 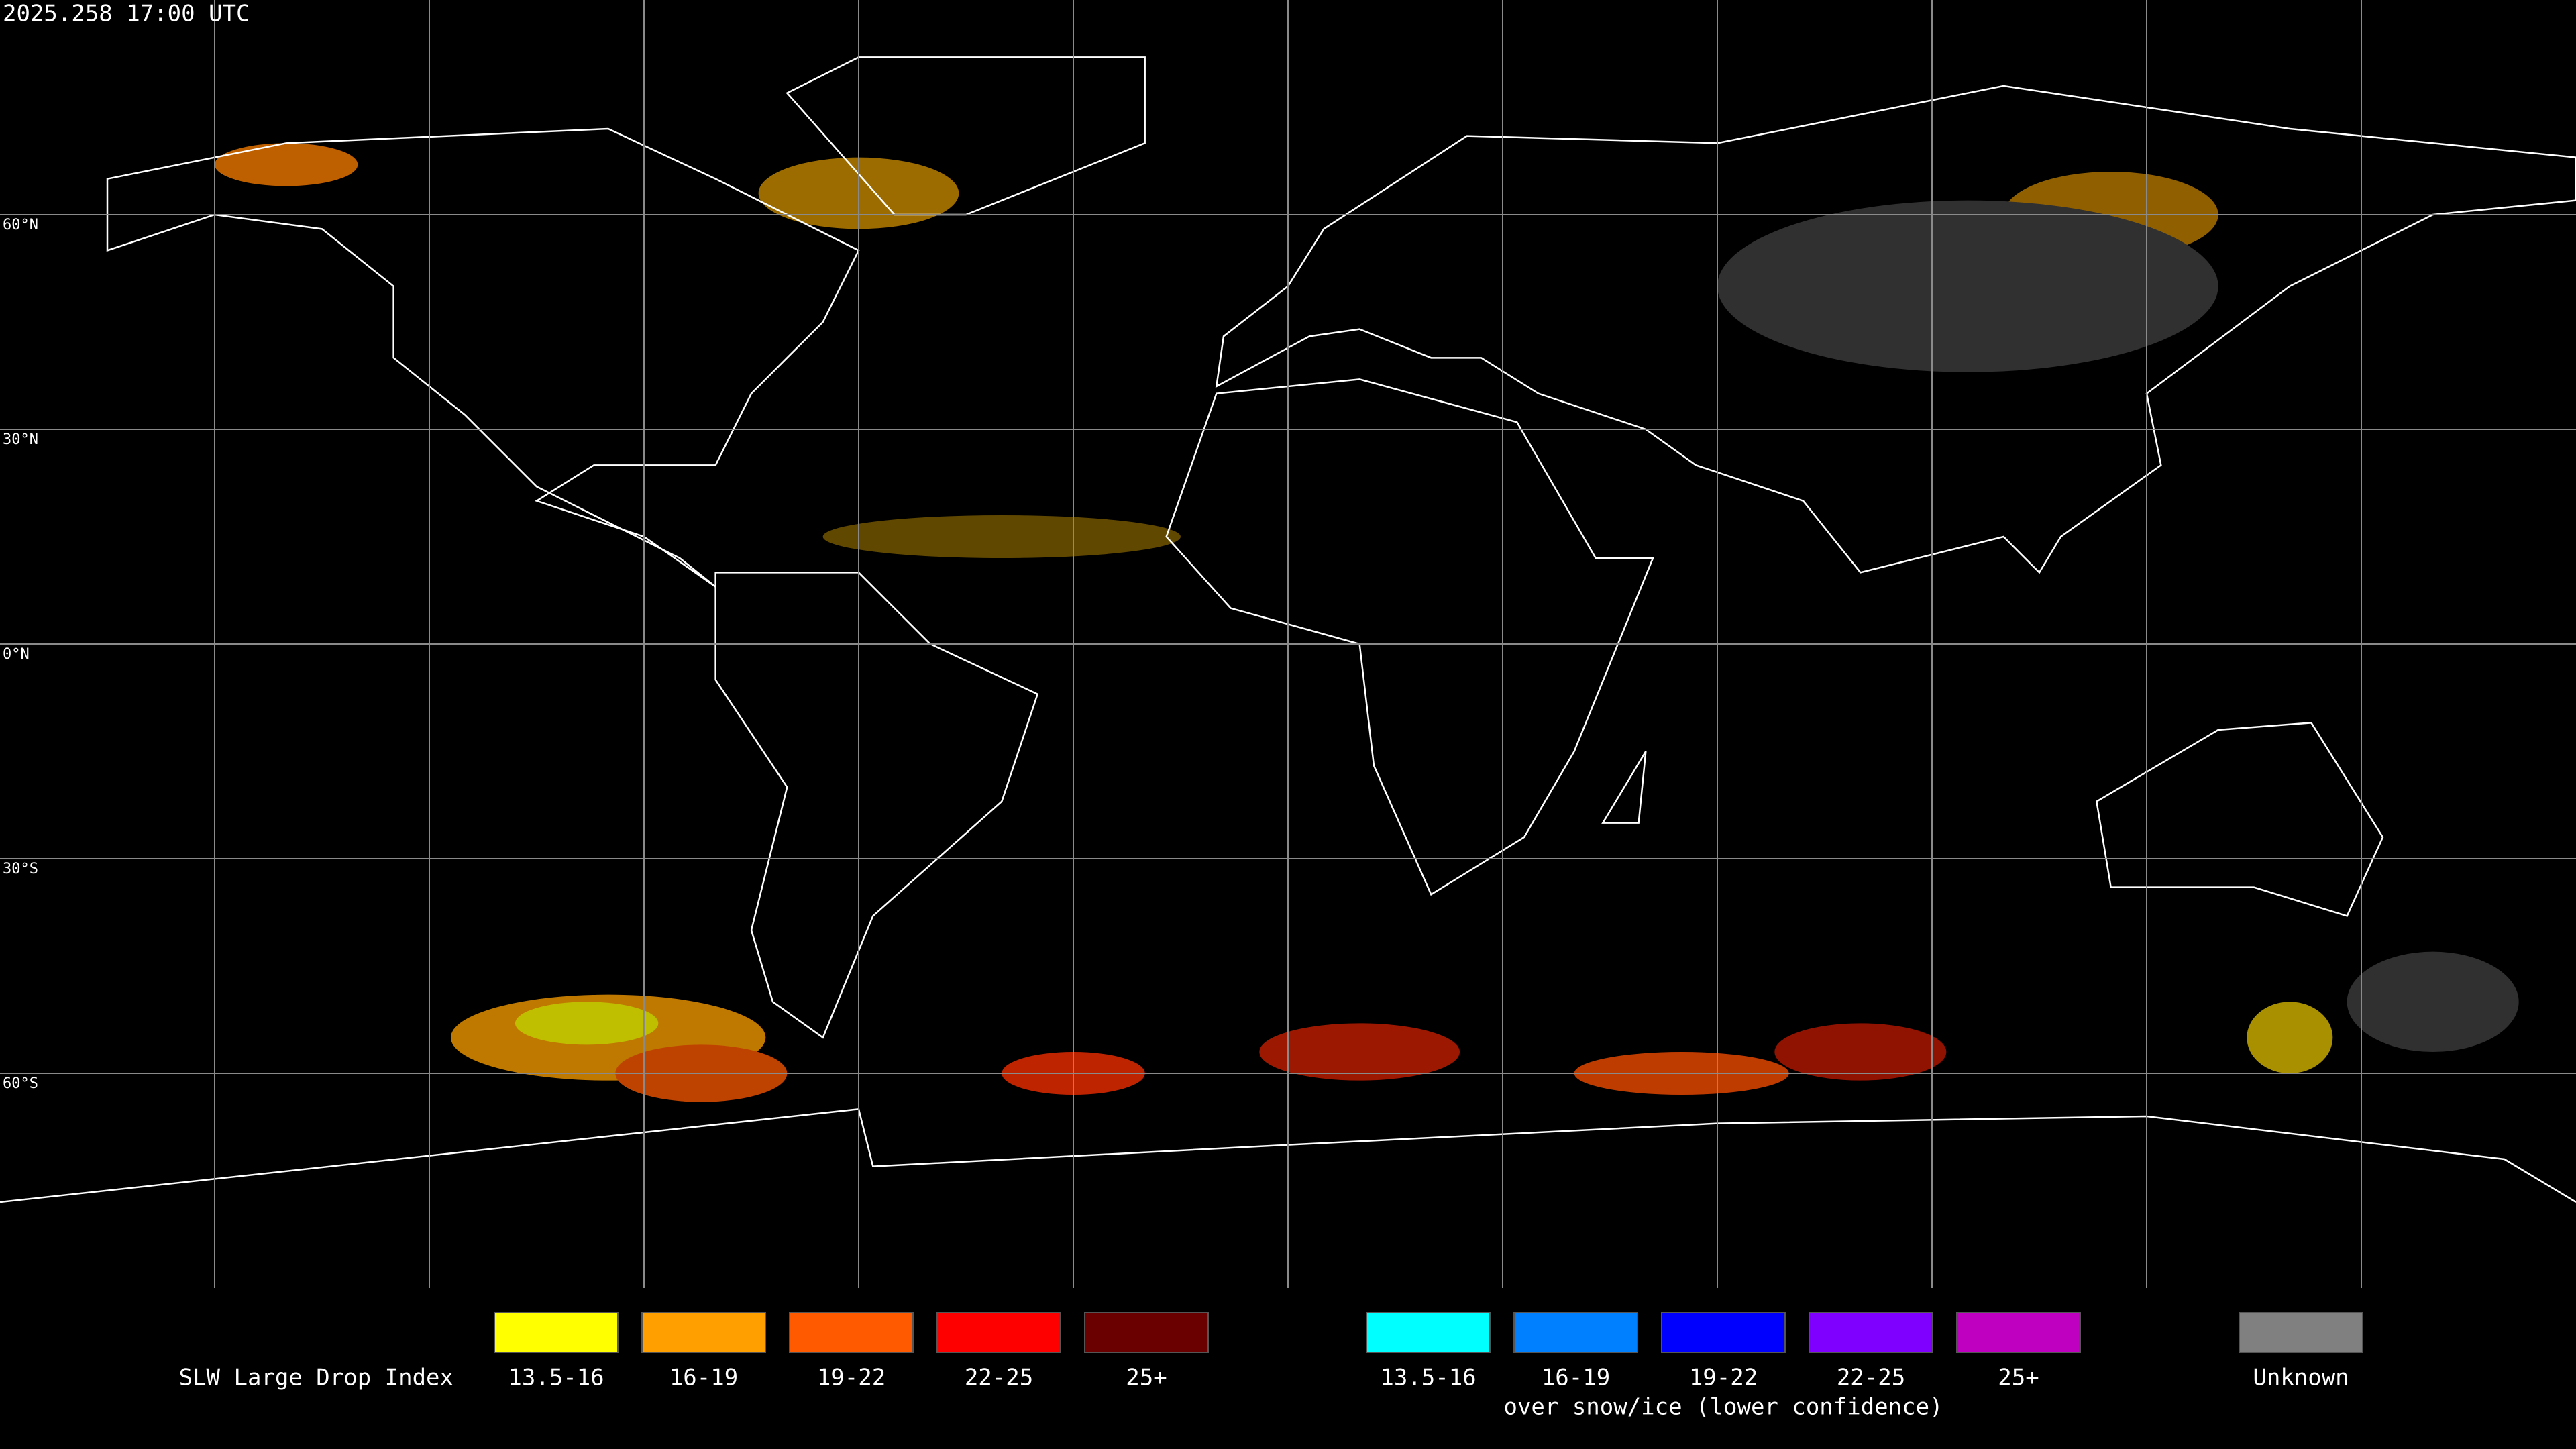 I want to click on latitude-label: 30°N, so click(x=20, y=439).